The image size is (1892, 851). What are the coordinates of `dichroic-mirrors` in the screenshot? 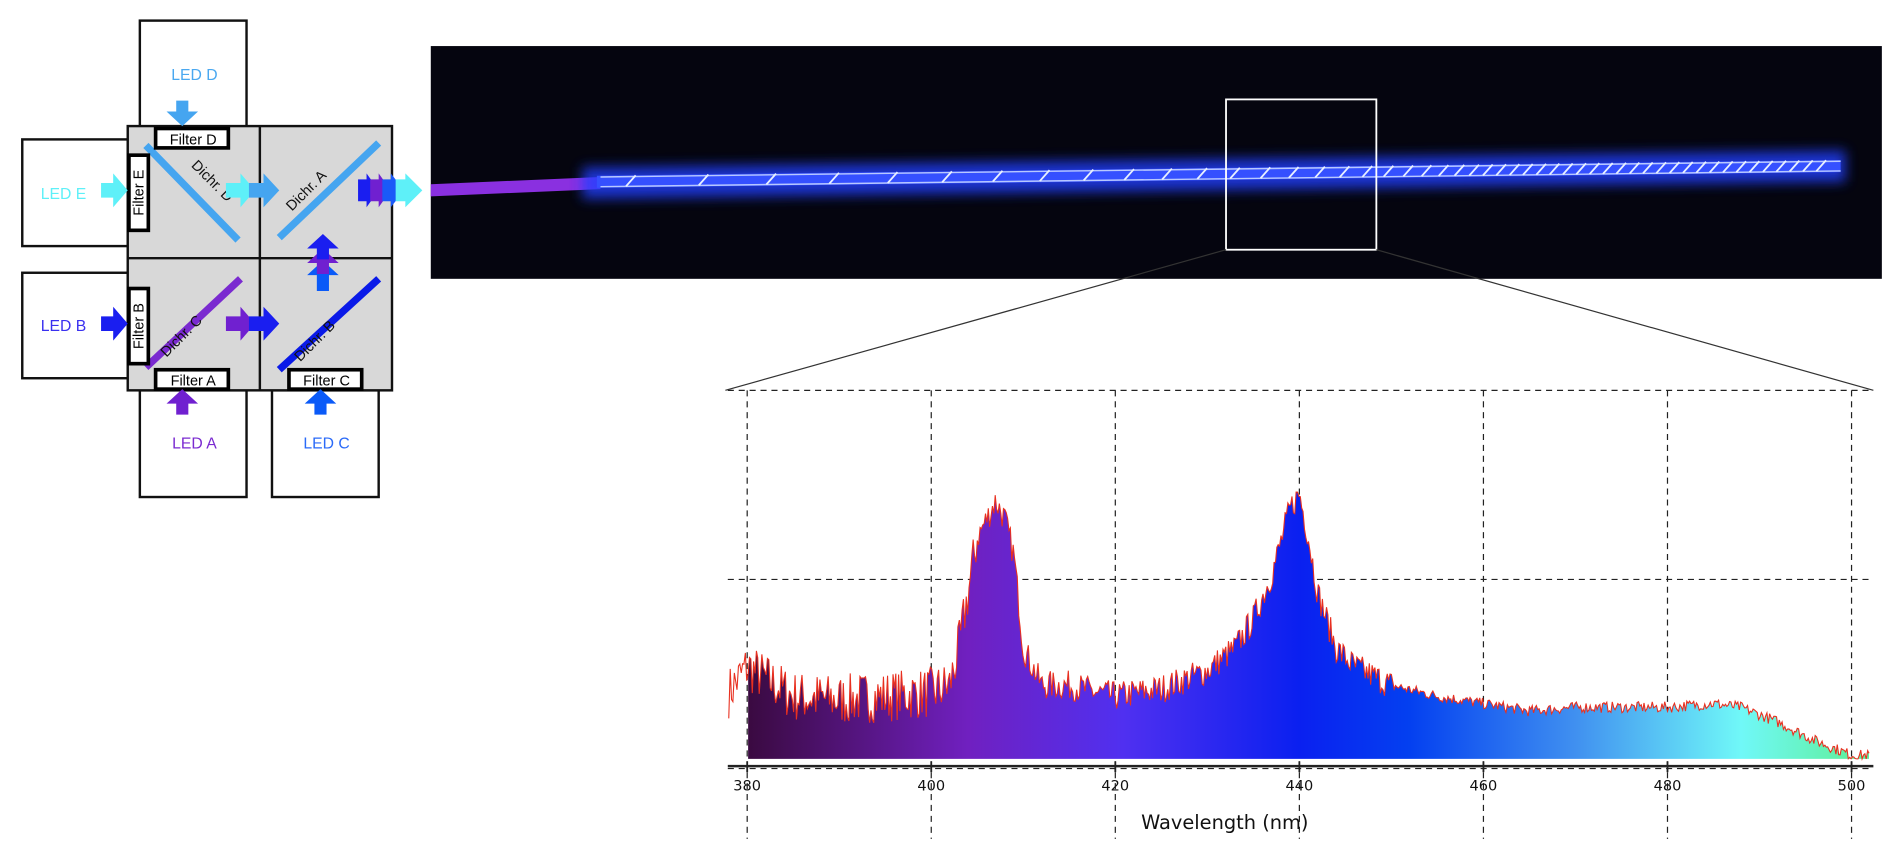 It's located at (262, 256).